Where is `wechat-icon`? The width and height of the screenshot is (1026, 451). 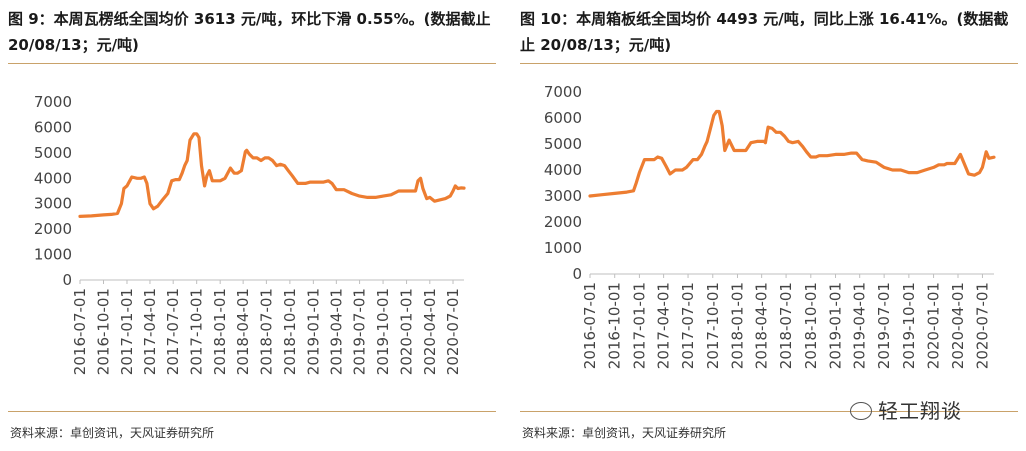 wechat-icon is located at coordinates (861, 411).